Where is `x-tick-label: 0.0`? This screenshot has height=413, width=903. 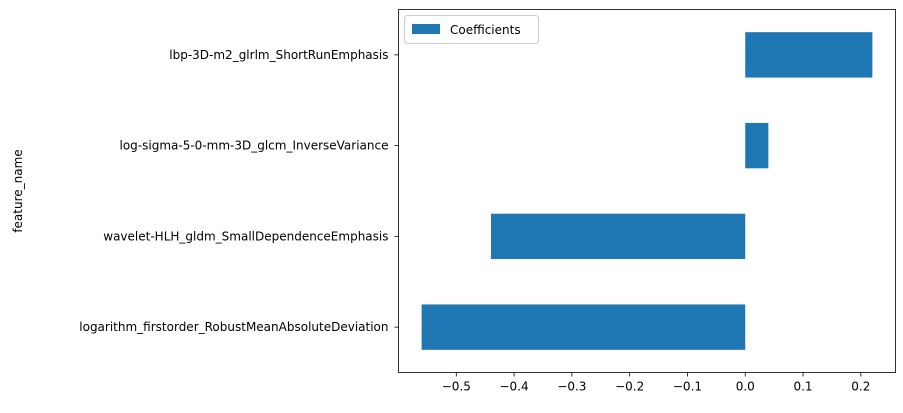
x-tick-label: 0.0 is located at coordinates (745, 387).